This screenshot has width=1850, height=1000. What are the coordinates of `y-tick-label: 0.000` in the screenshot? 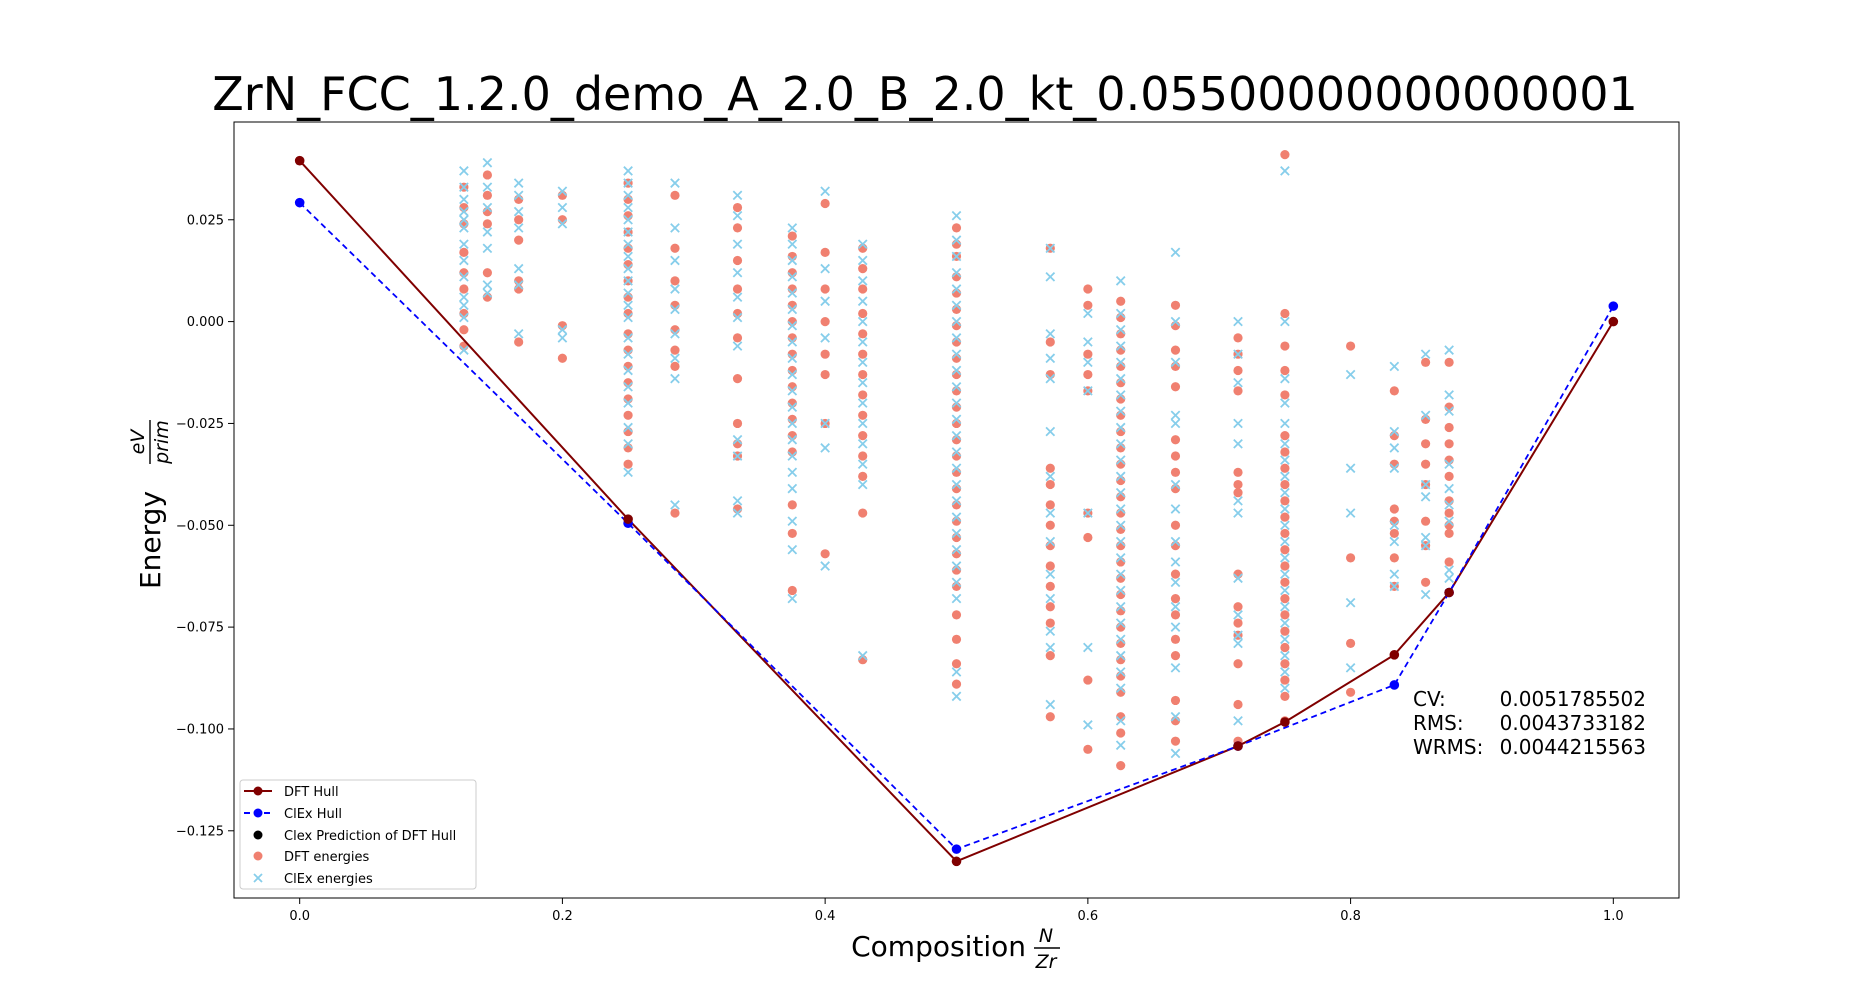 It's located at (205, 322).